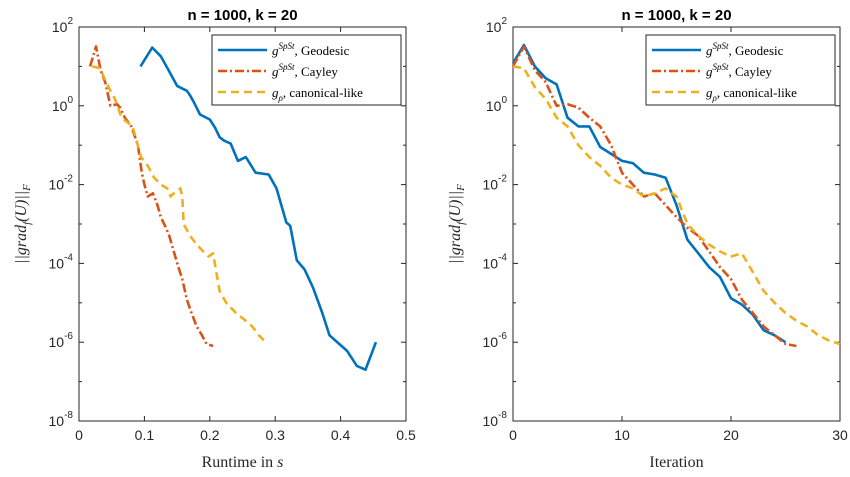  I want to click on x-axis-label: Iteration, so click(676, 462).